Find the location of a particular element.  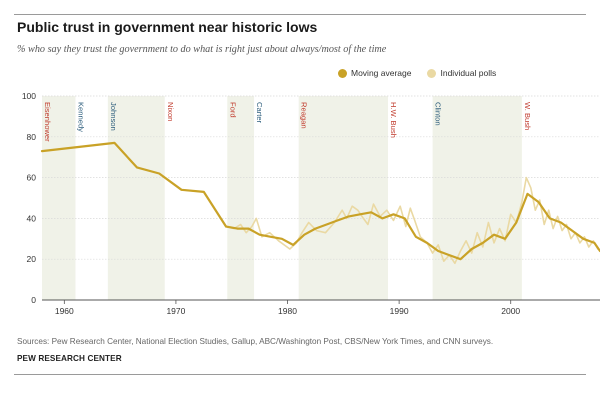

shade-ford is located at coordinates (241, 198).